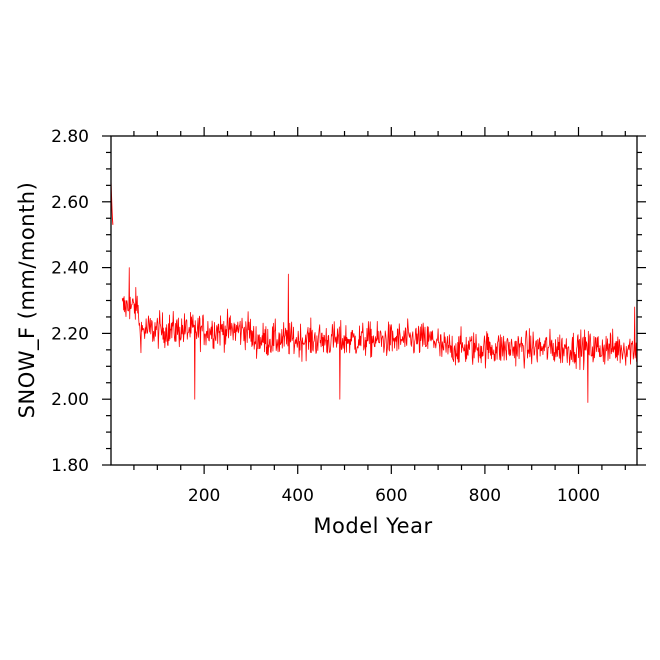 This screenshot has height=660, width=660. I want to click on x-tick-label: 600, so click(391, 496).